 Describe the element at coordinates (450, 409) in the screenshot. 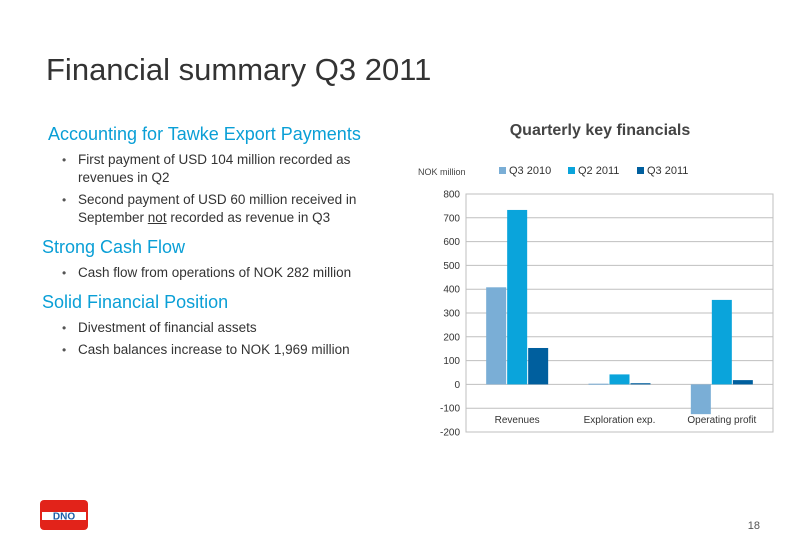

I see `y-tick-label: -100` at that location.